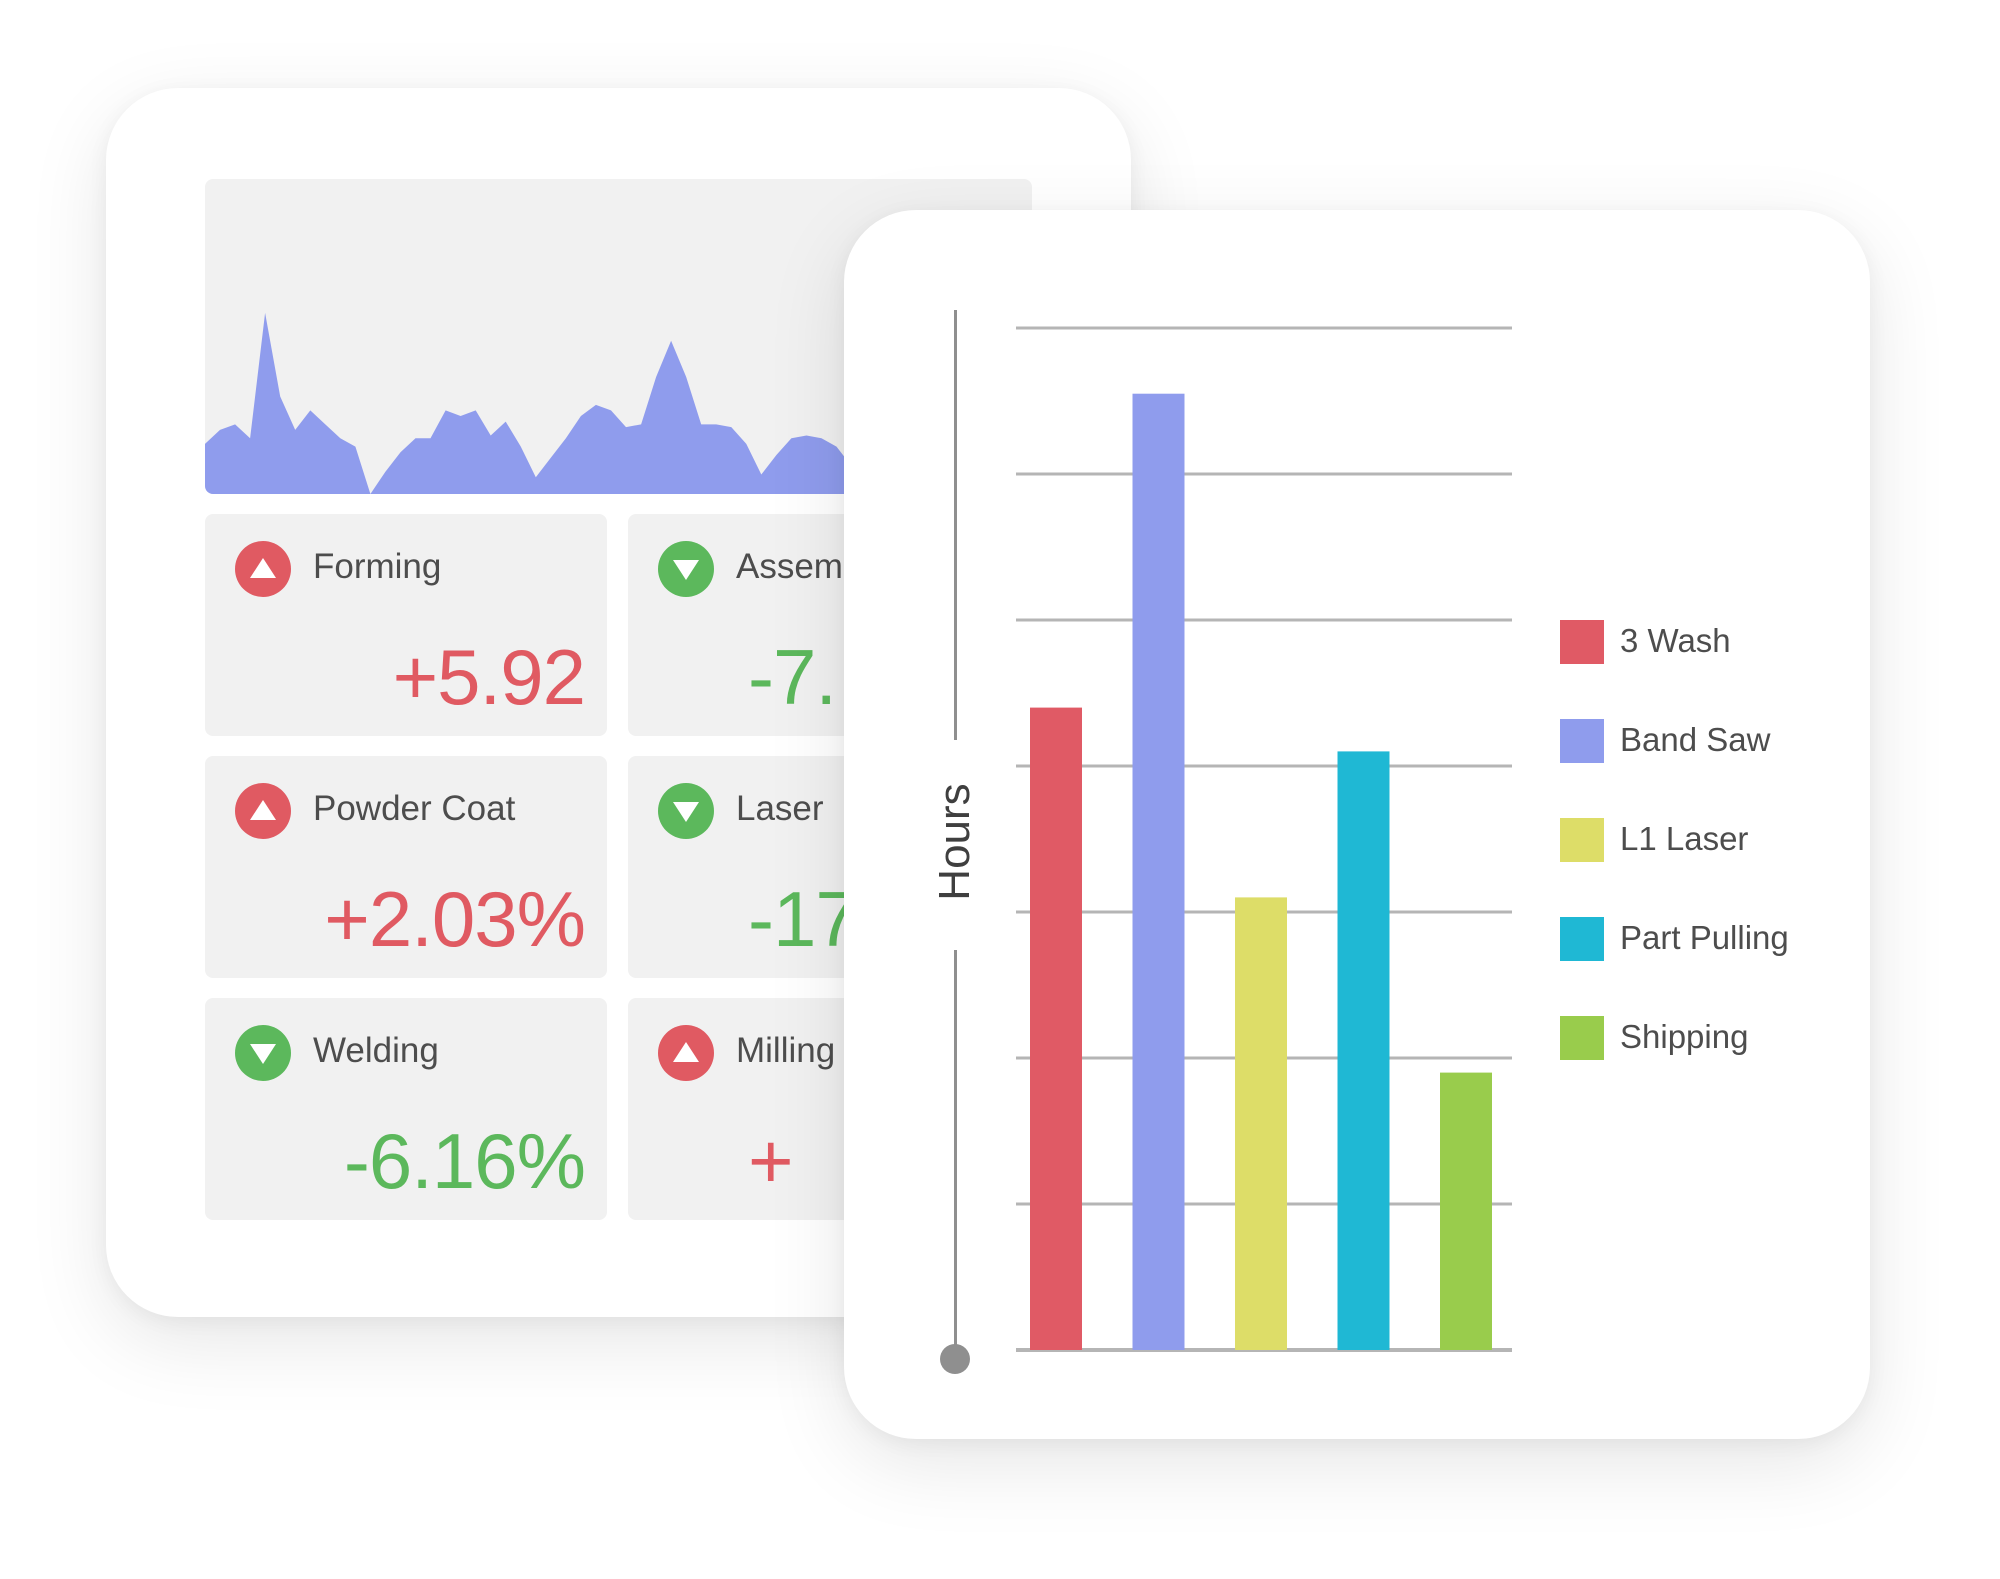 The width and height of the screenshot is (2000, 1579). I want to click on metric-name: Welding, so click(376, 1050).